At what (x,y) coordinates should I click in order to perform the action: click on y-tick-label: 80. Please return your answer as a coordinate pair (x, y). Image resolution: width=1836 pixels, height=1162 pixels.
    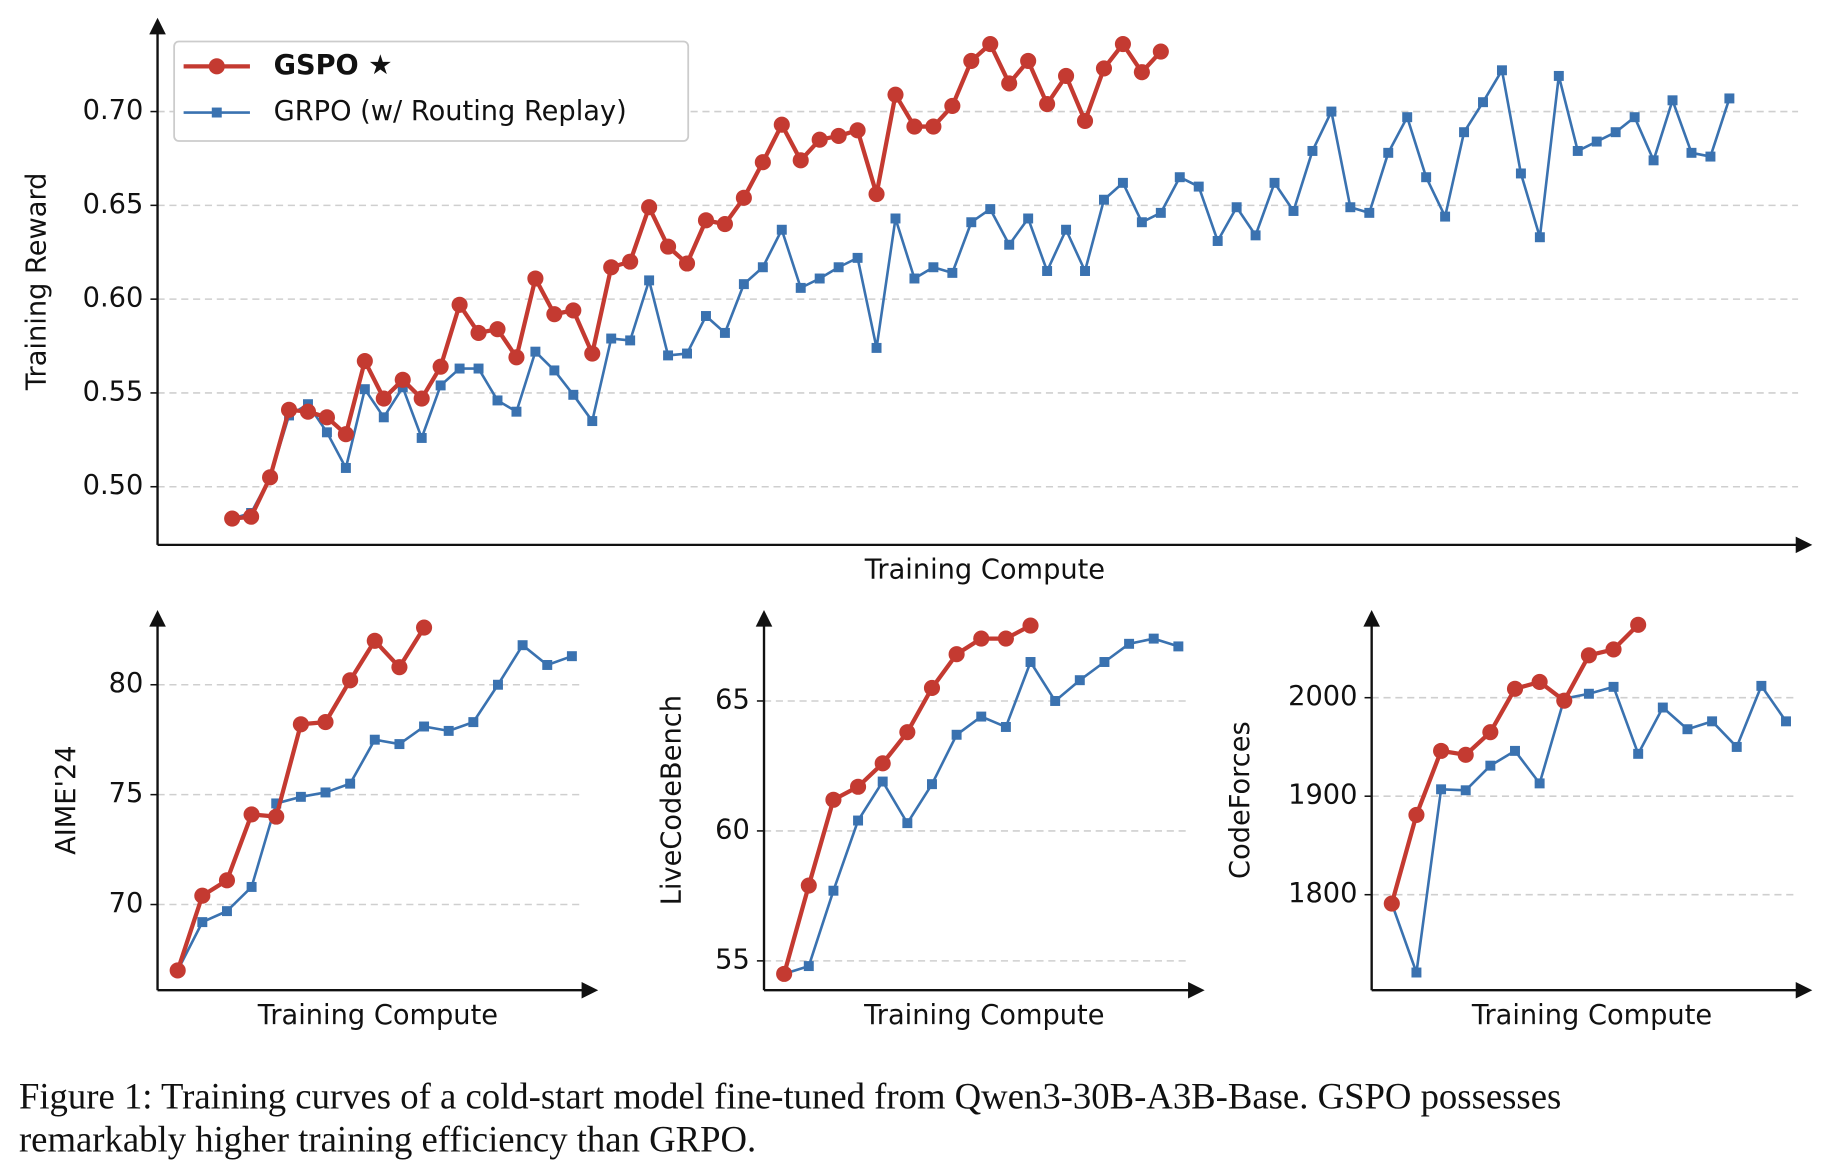
    Looking at the image, I should click on (126, 683).